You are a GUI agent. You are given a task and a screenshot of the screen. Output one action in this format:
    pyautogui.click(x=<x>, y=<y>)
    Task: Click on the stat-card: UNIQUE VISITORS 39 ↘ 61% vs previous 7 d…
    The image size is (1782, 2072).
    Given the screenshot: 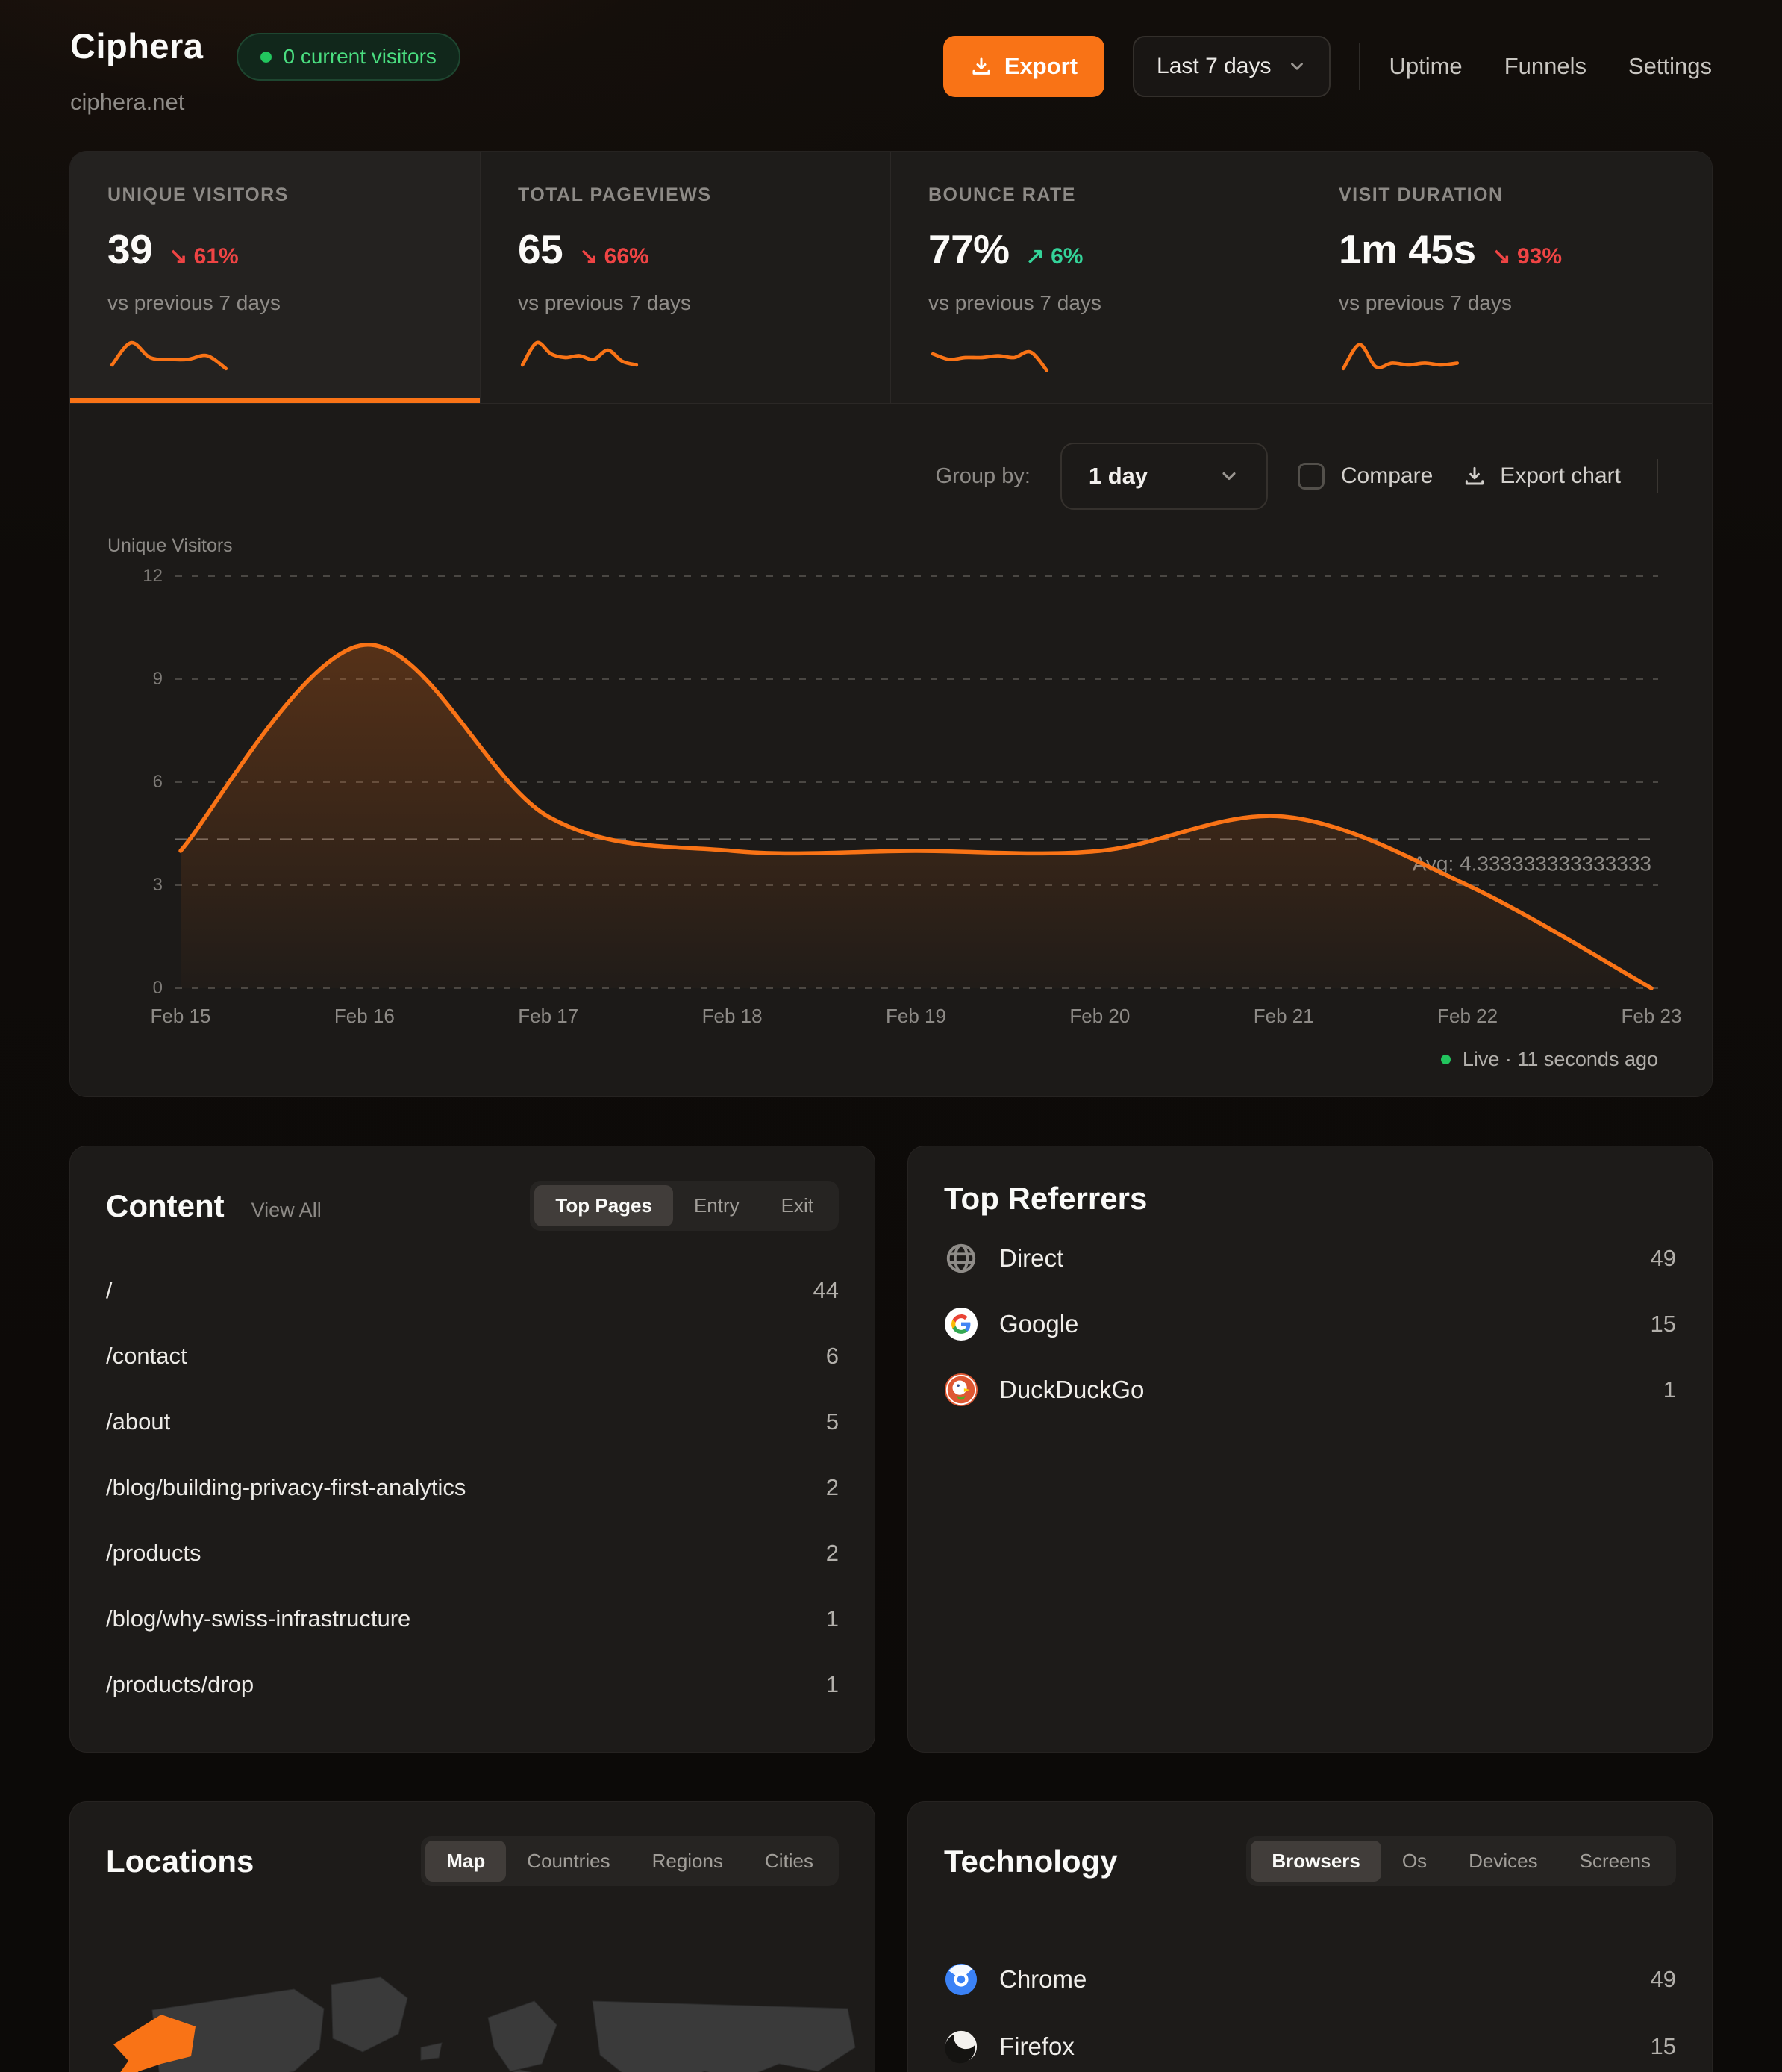 What is the action you would take?
    pyautogui.click(x=275, y=277)
    